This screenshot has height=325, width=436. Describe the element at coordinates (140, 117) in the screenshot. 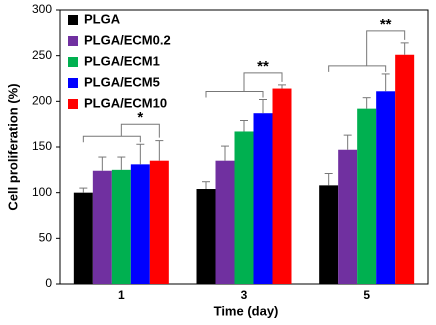

I see `annotation: *` at that location.